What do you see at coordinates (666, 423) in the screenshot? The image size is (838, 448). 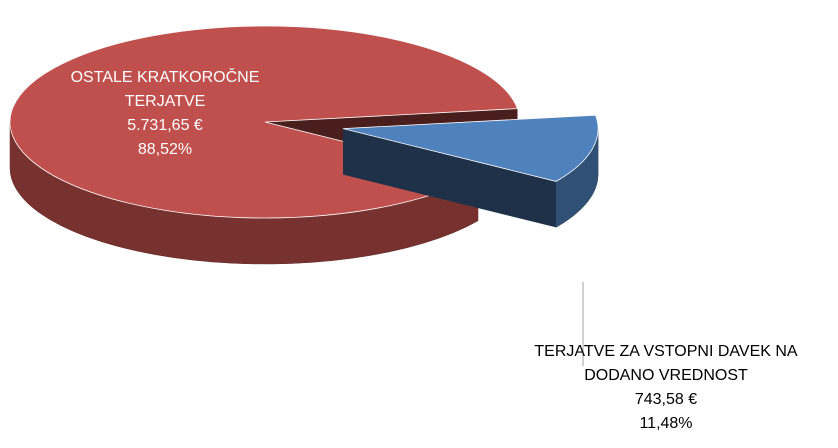 I see `percent-label: 11,48%` at bounding box center [666, 423].